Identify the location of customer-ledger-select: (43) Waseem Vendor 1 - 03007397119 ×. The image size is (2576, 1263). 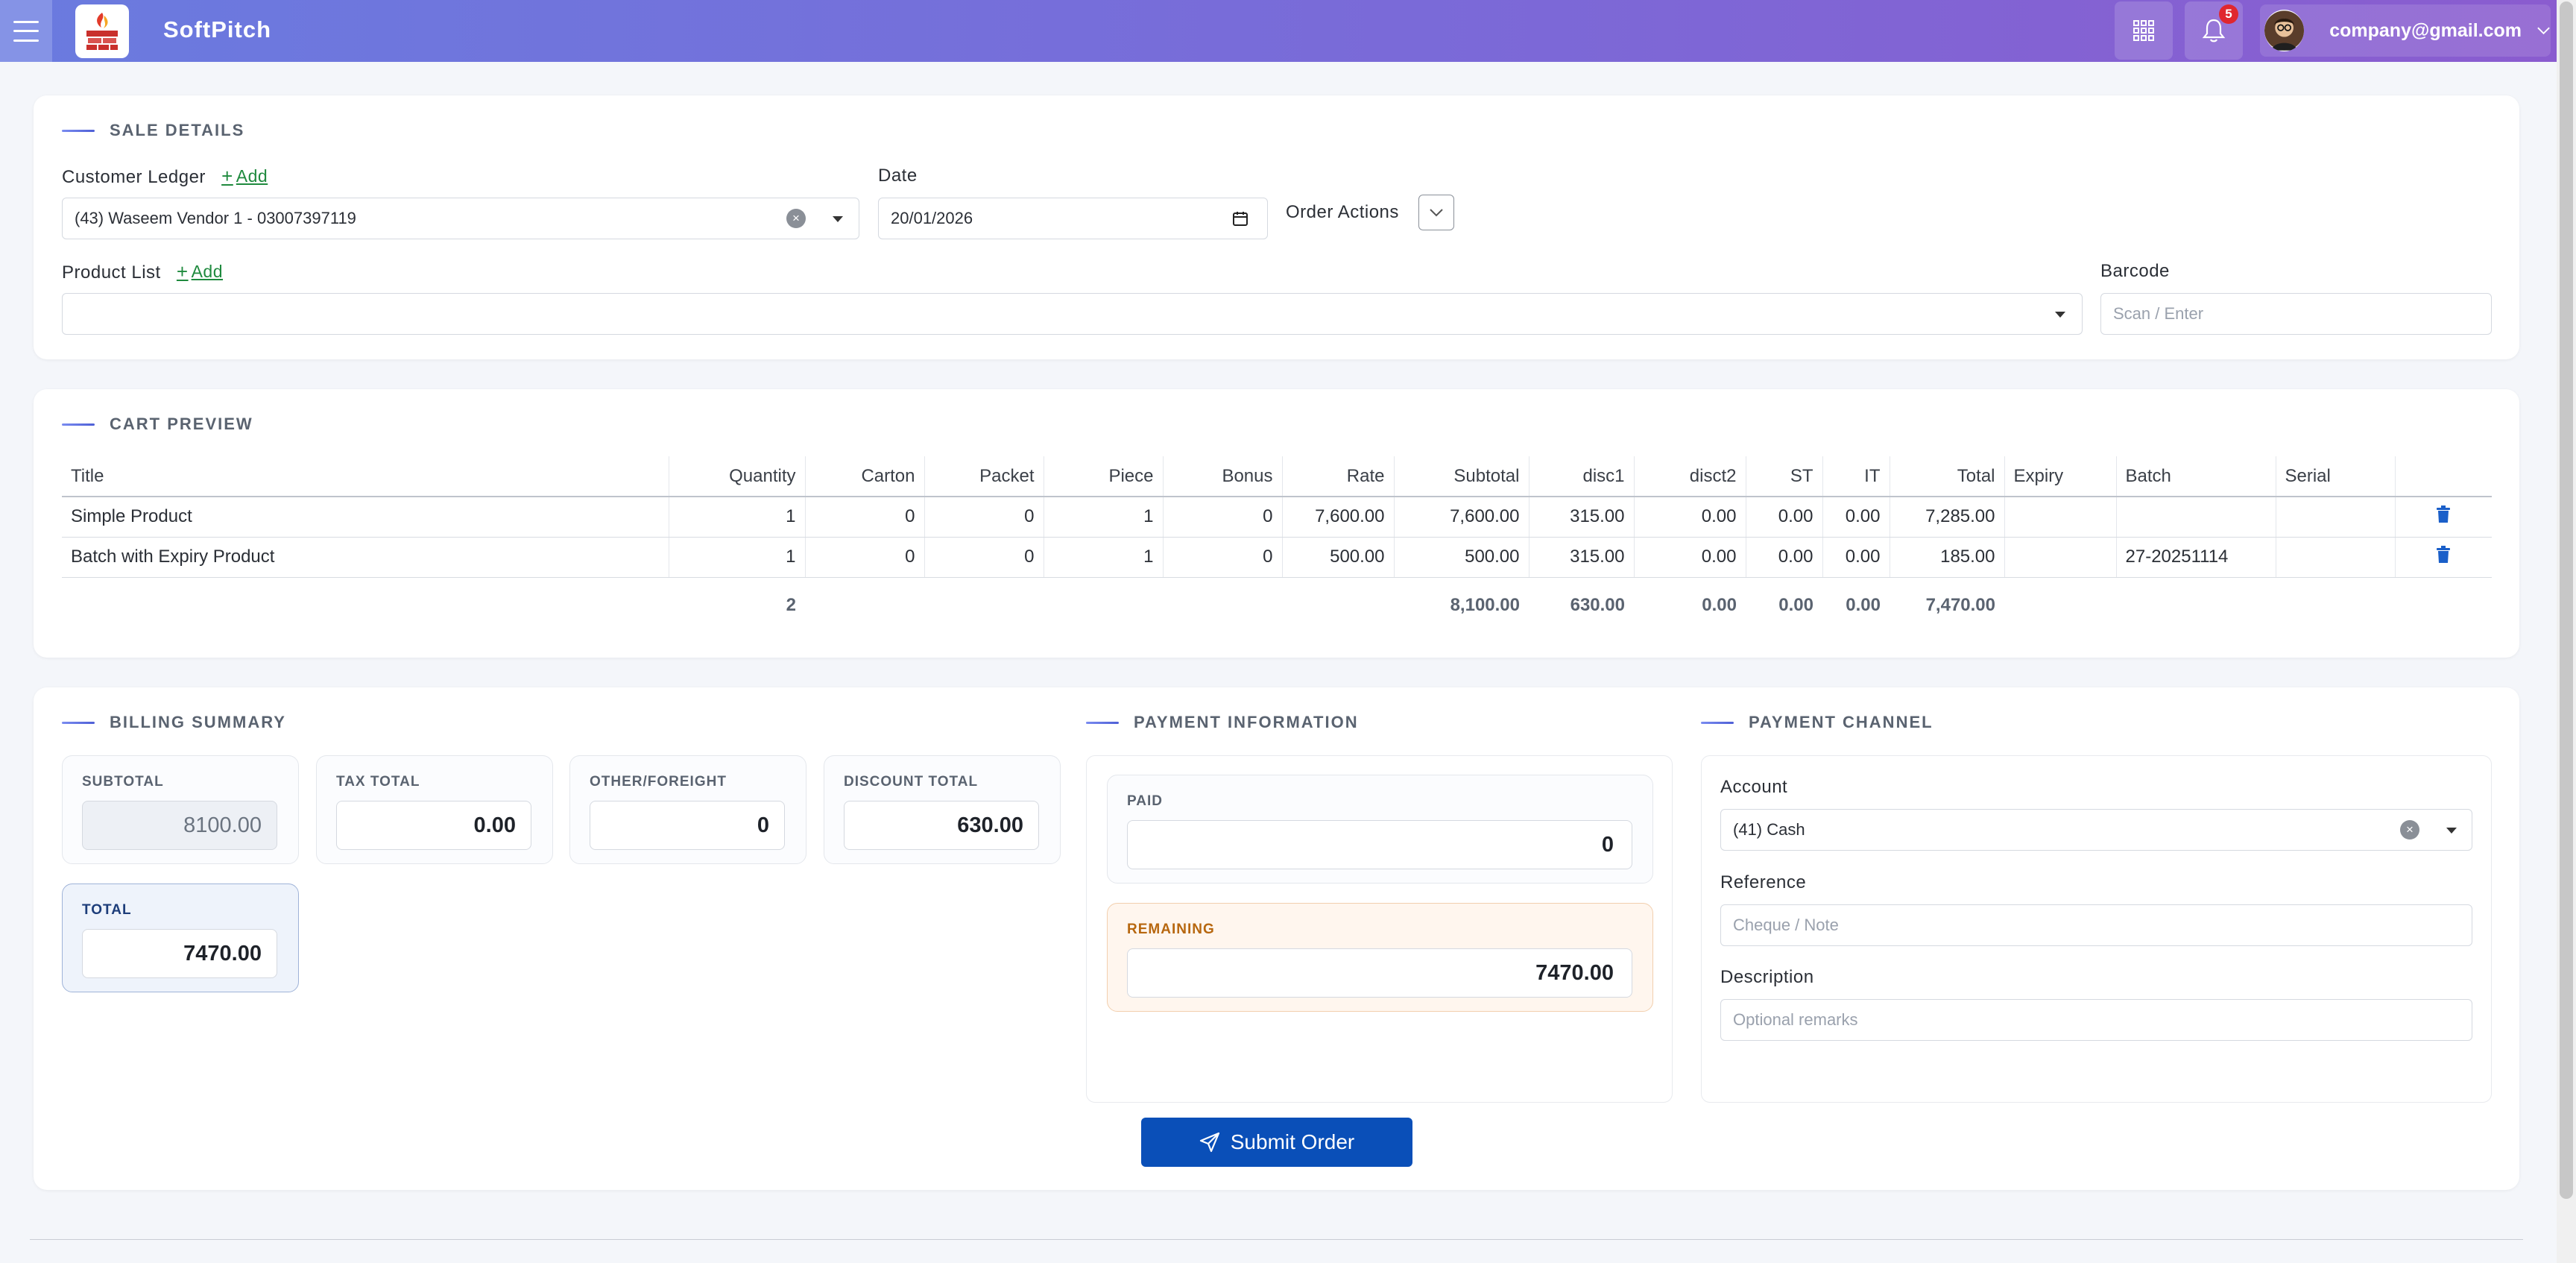
(461, 218).